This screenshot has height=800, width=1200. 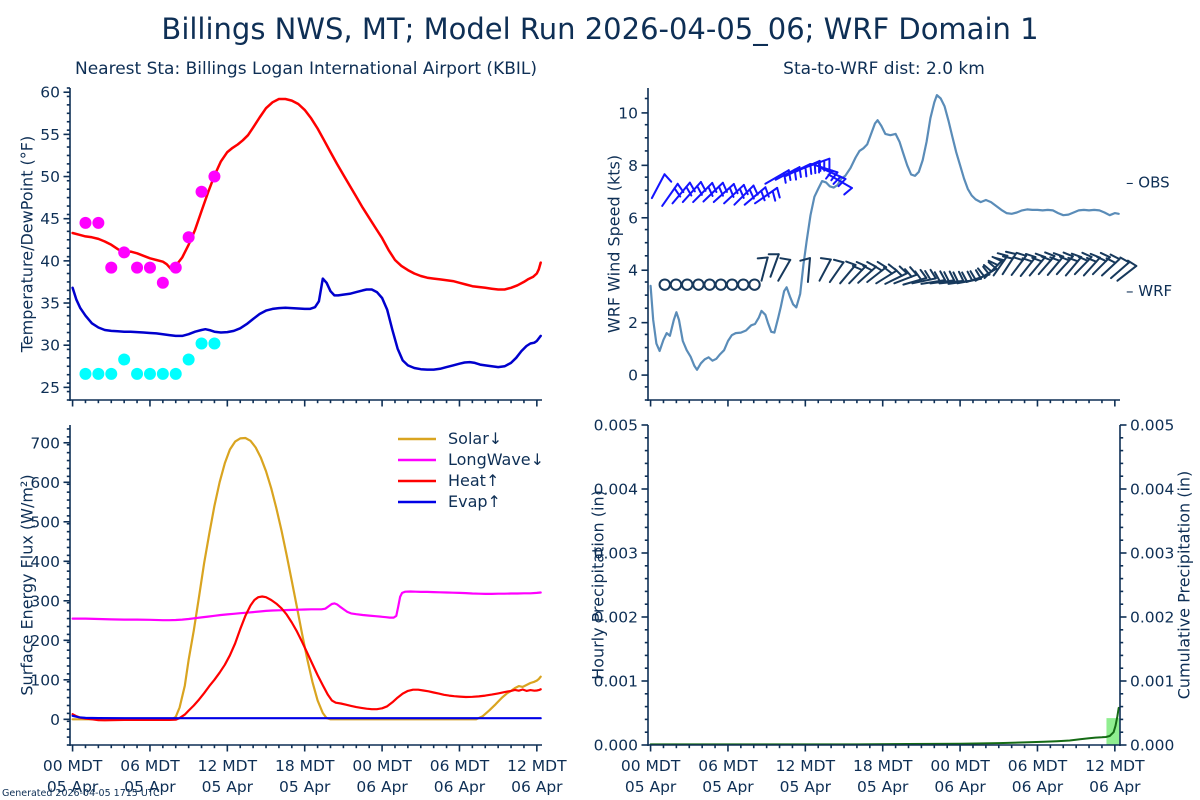 I want to click on y-tick-label: 50, so click(x=50, y=177).